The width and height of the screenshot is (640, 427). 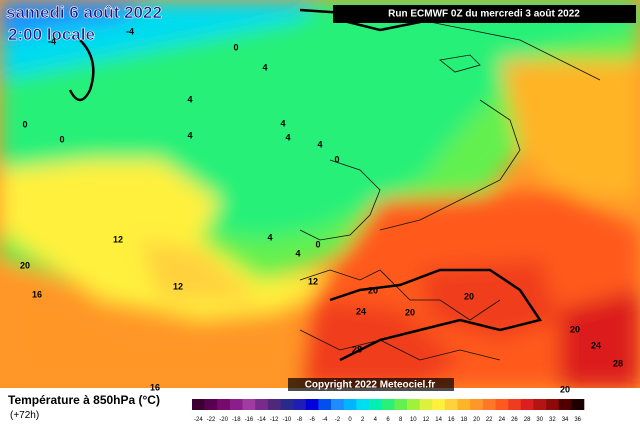 I want to click on colorbar-tick-label: 16, so click(x=451, y=420).